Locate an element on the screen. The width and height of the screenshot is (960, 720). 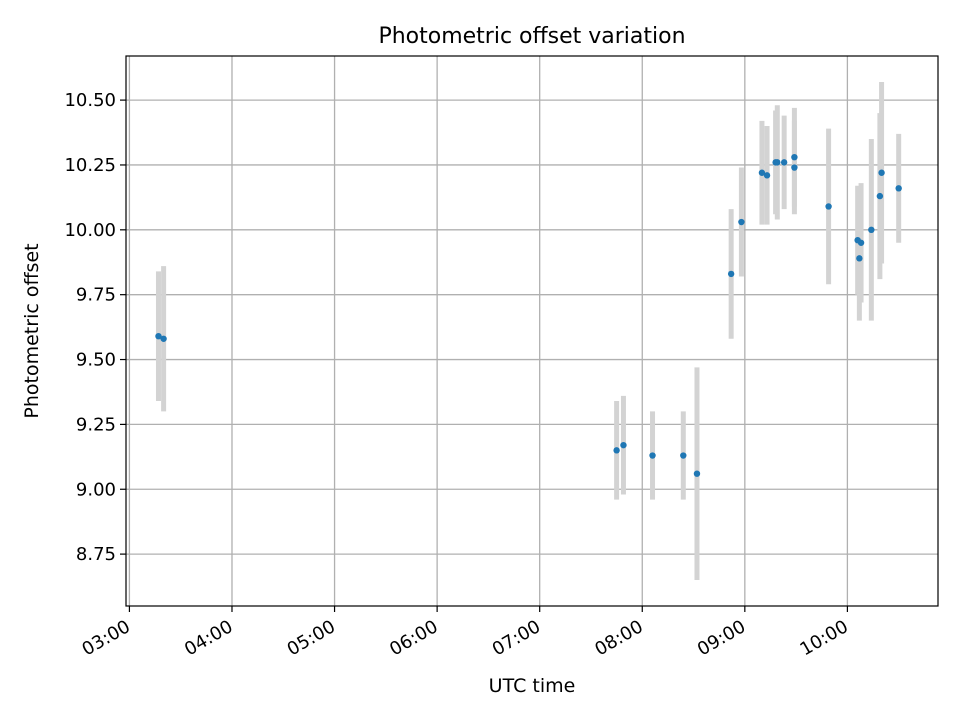
y-tick-label: 10.00 is located at coordinates (90, 230).